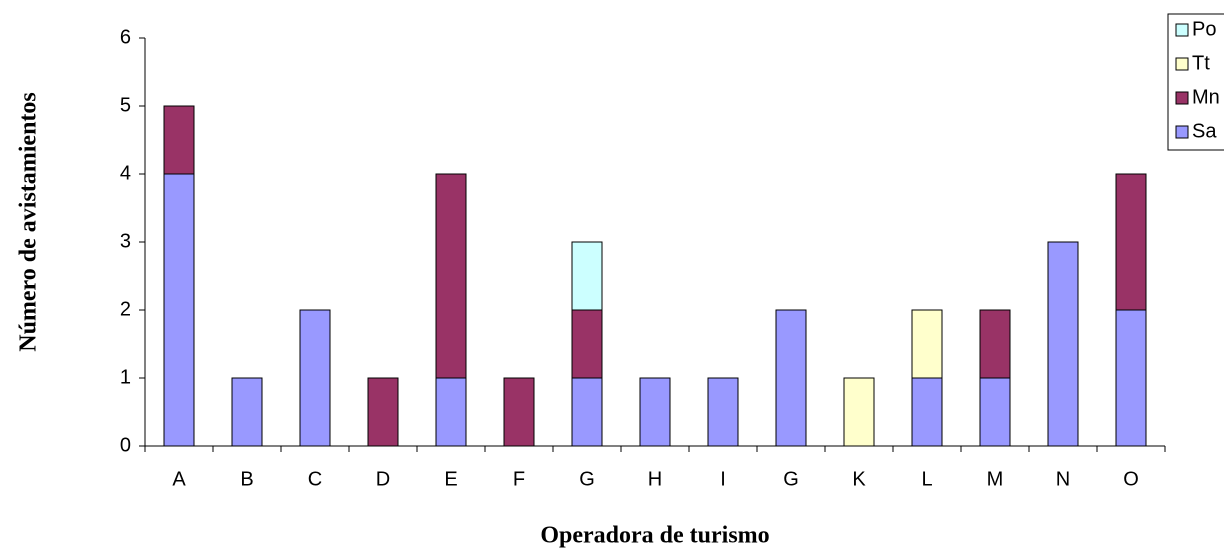  What do you see at coordinates (926, 479) in the screenshot?
I see `x-tick-label: L` at bounding box center [926, 479].